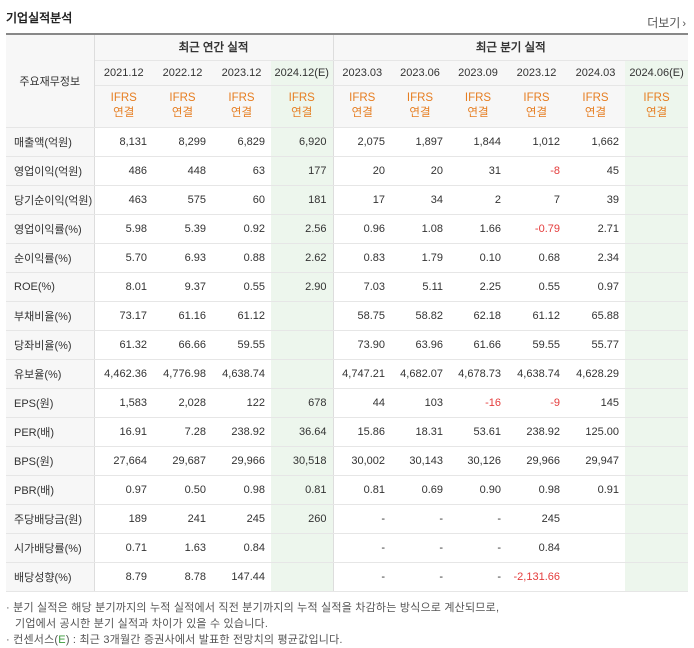  Describe the element at coordinates (241, 577) in the screenshot. I see `table-cell: 147.44` at that location.